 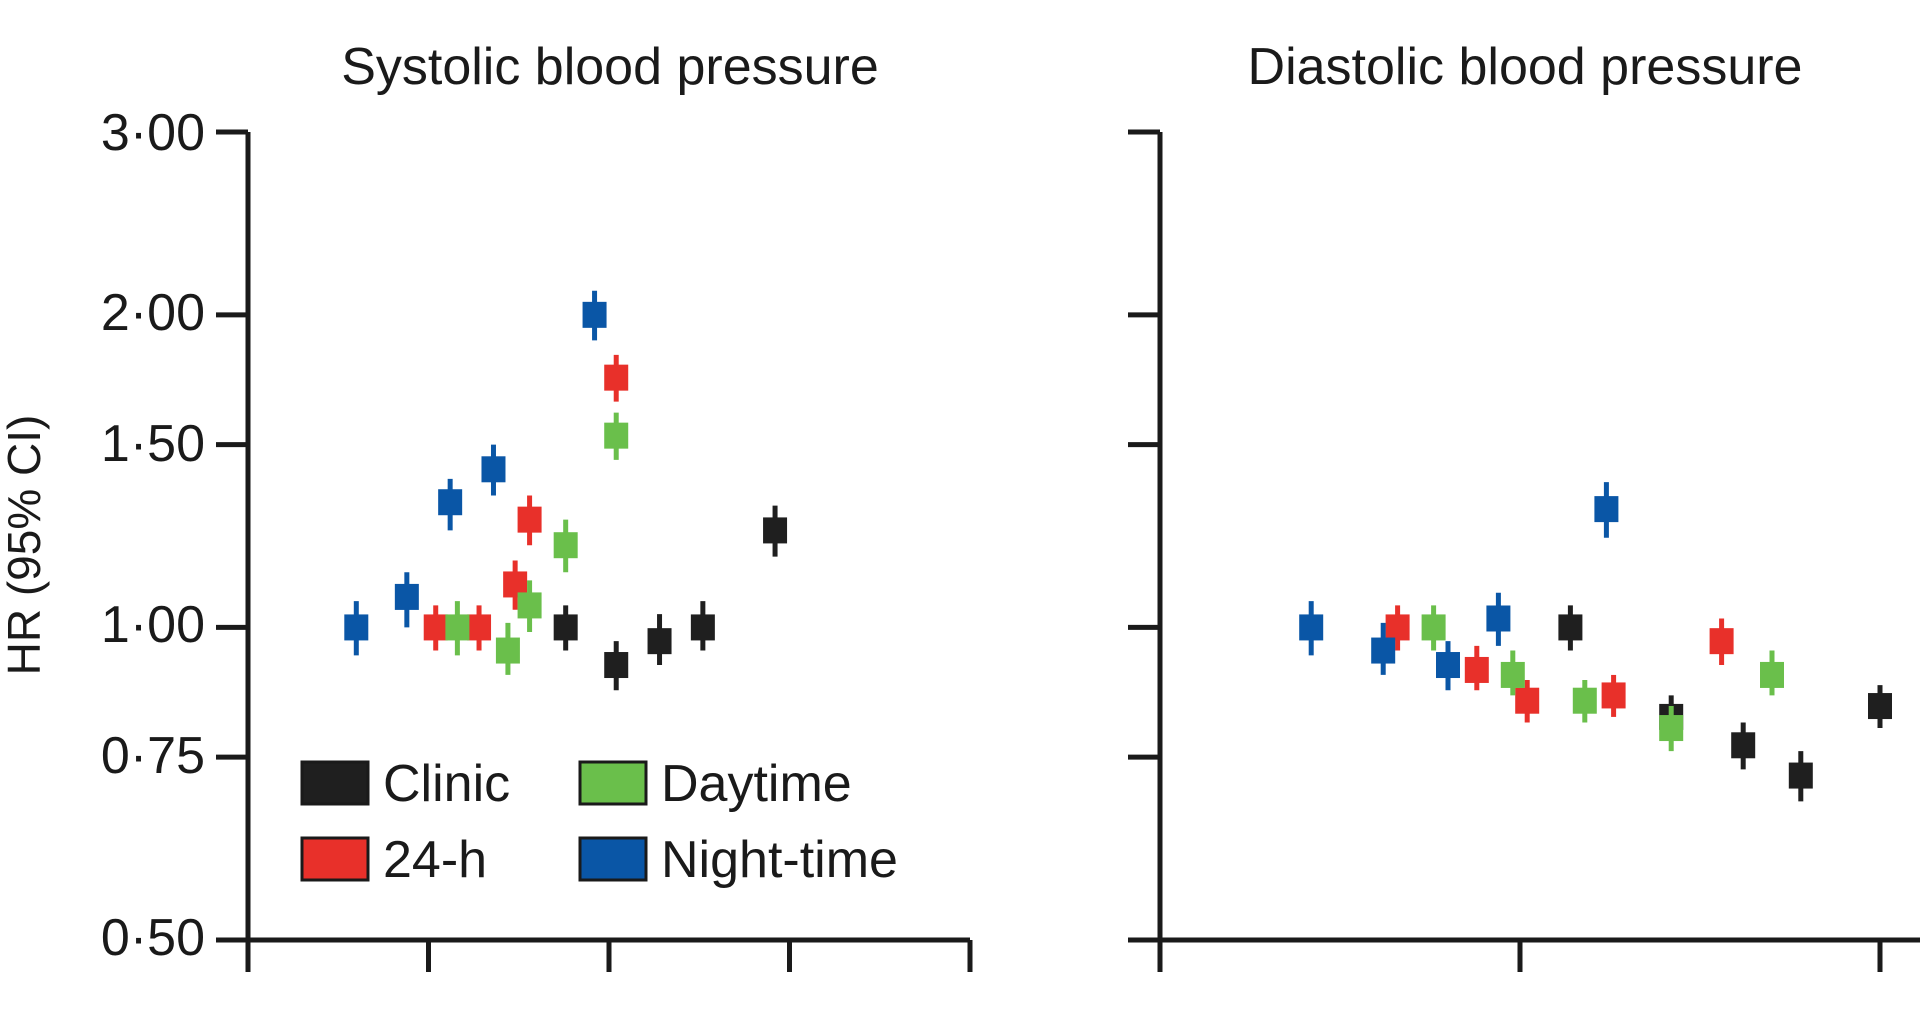 I want to click on legend-label-24h: 24-h, so click(x=435, y=860).